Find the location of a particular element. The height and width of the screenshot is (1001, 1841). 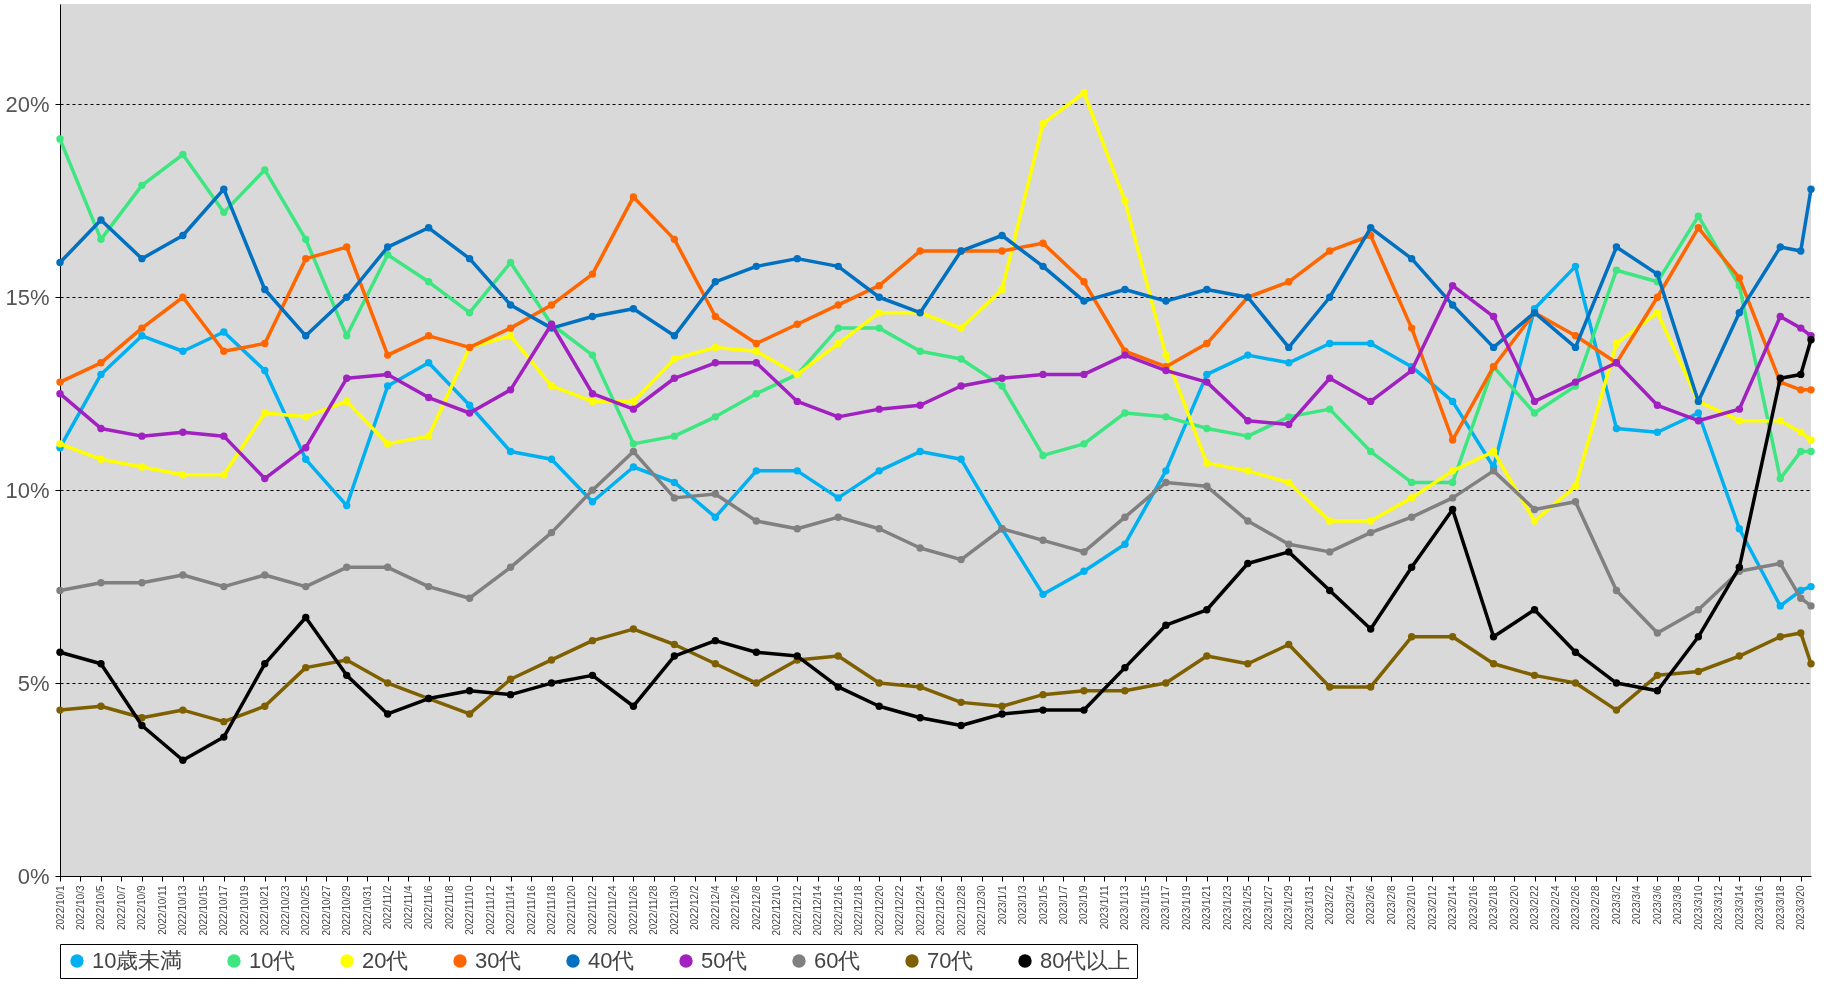

x-tick-label: 2023/1/29 is located at coordinates (1289, 907).